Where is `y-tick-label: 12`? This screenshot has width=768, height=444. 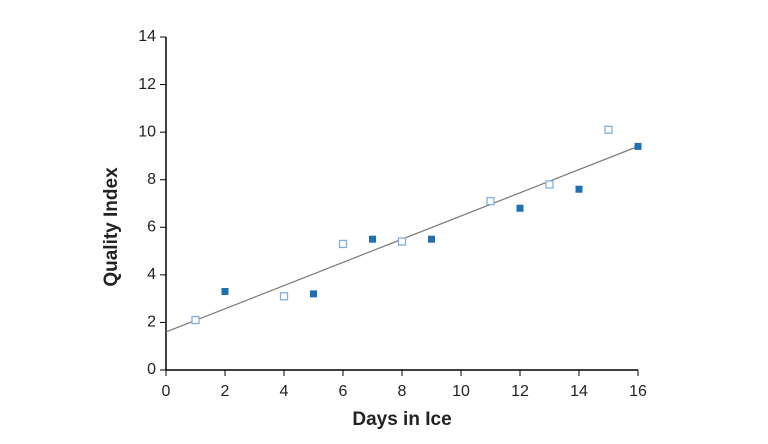
y-tick-label: 12 is located at coordinates (147, 84).